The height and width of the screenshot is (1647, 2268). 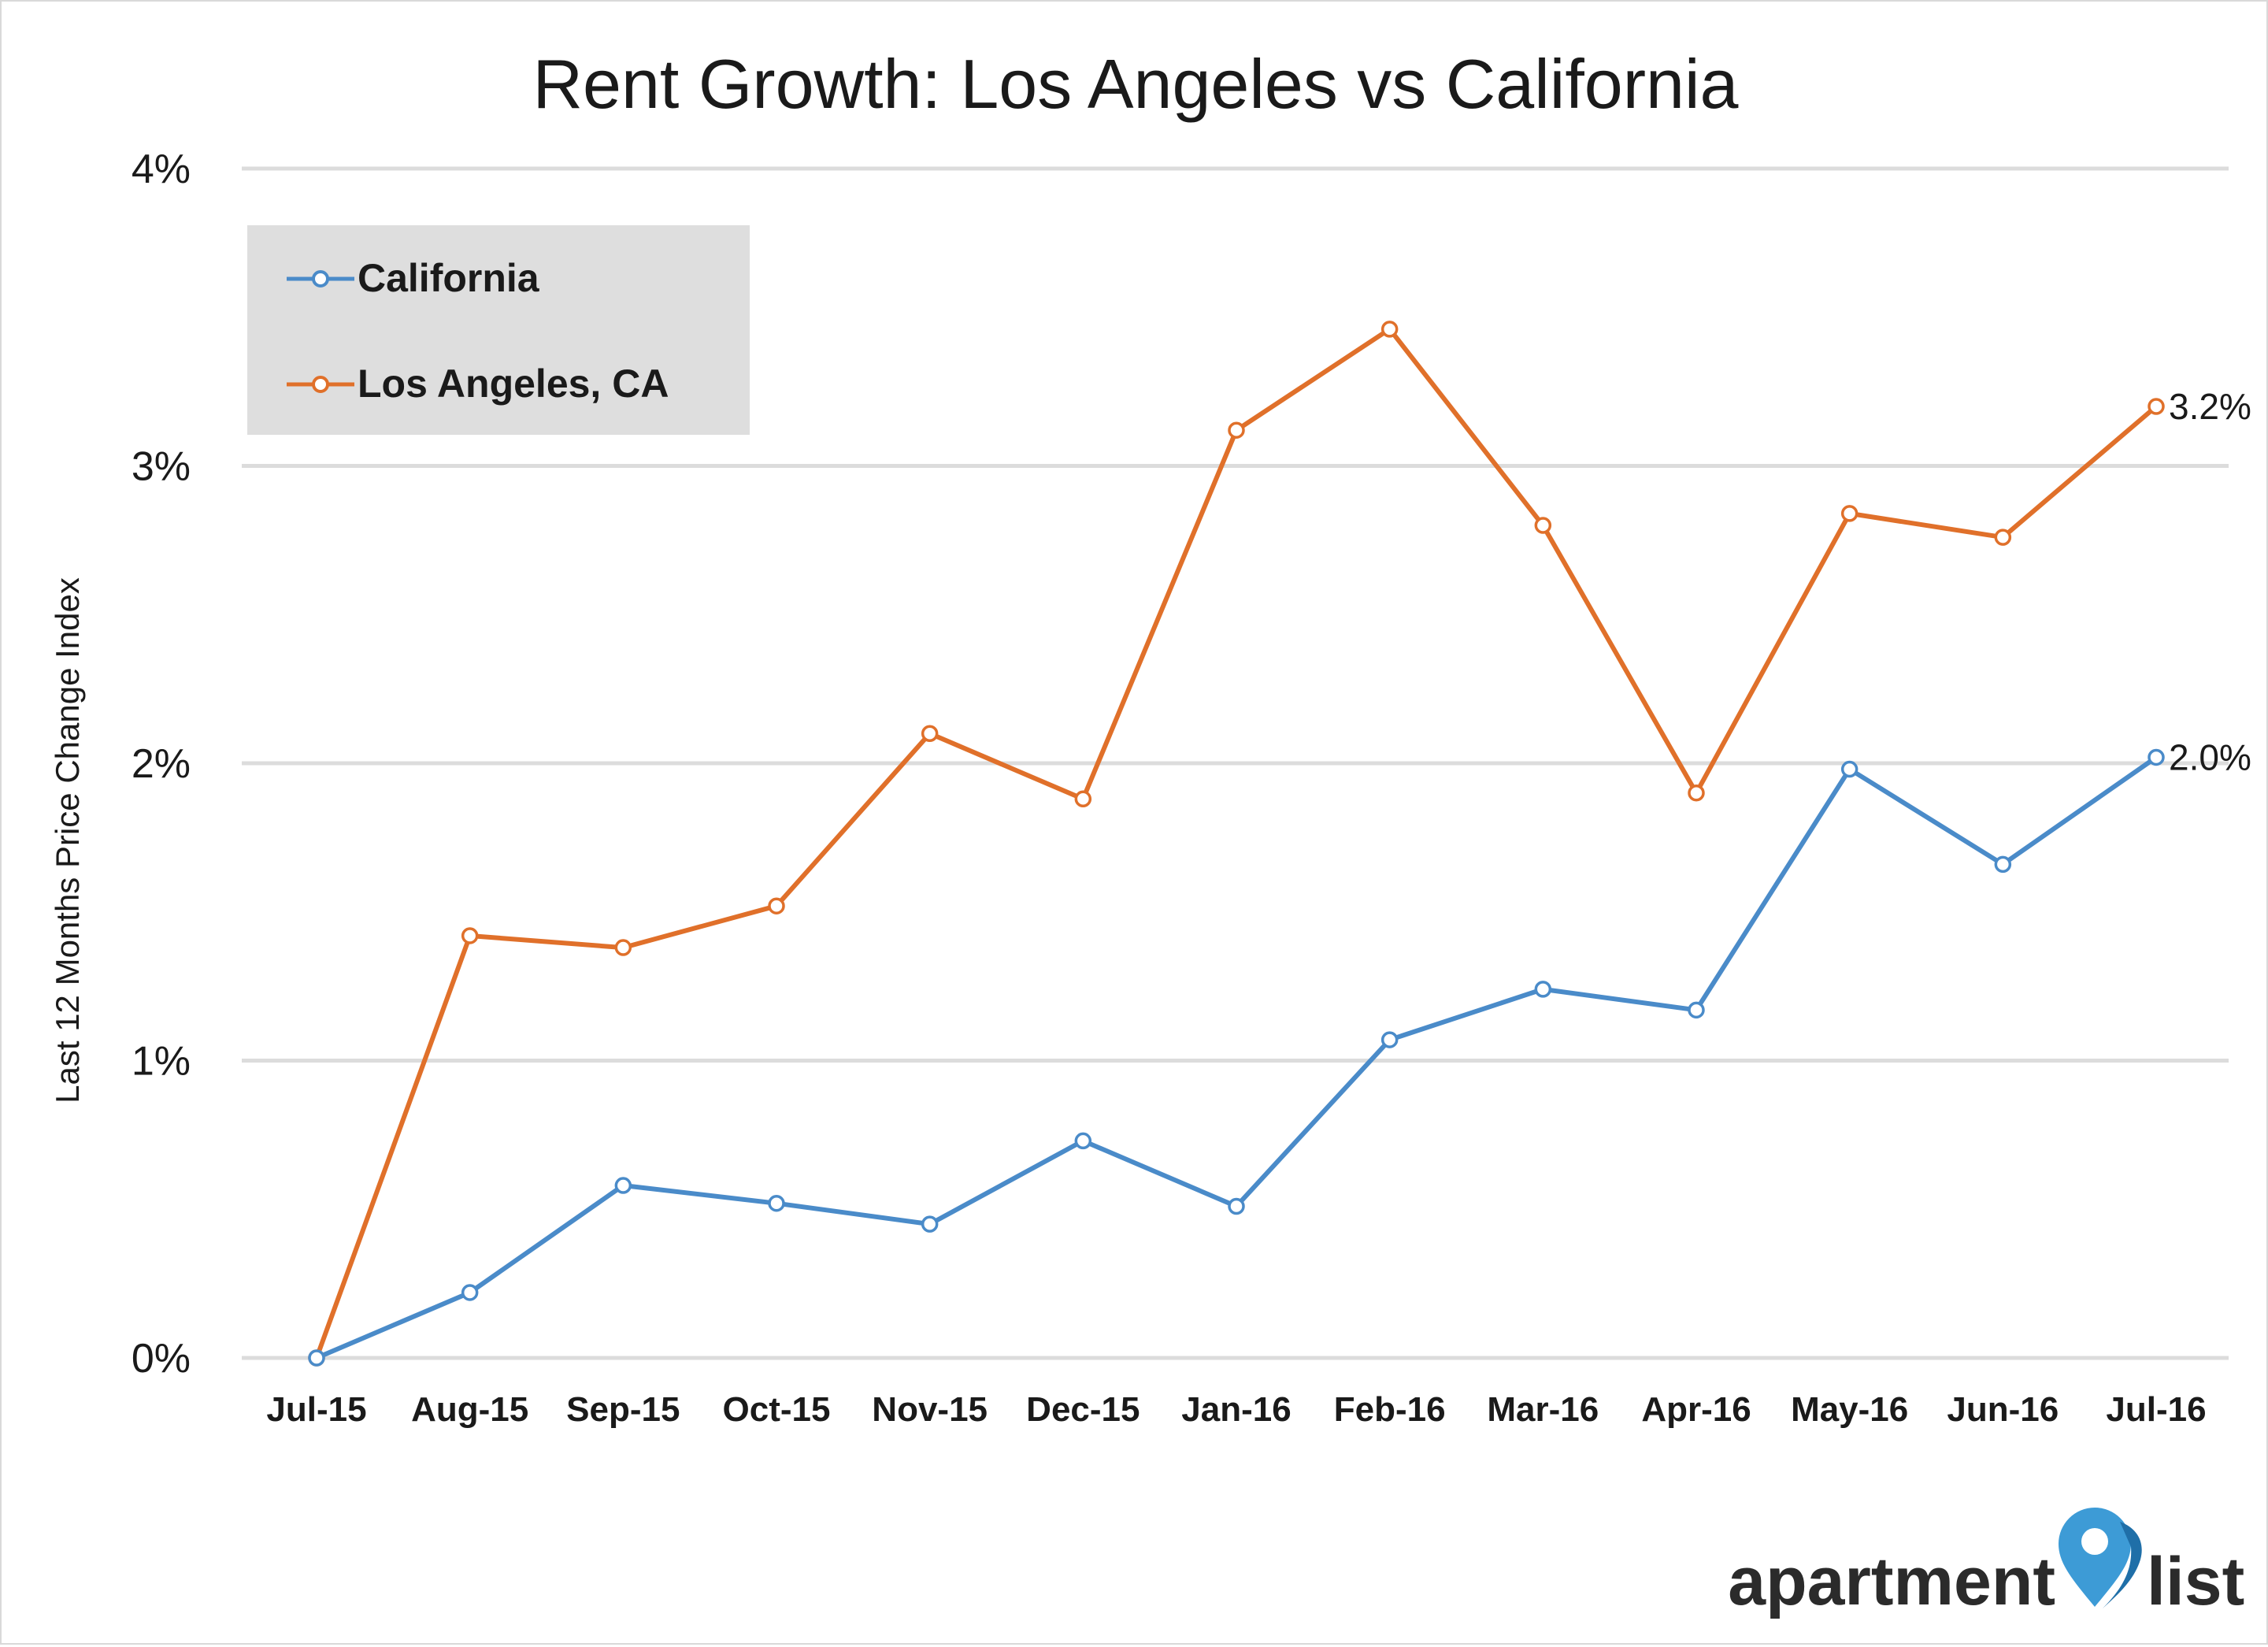 I want to click on y-tick-label: 2%, so click(x=161, y=764).